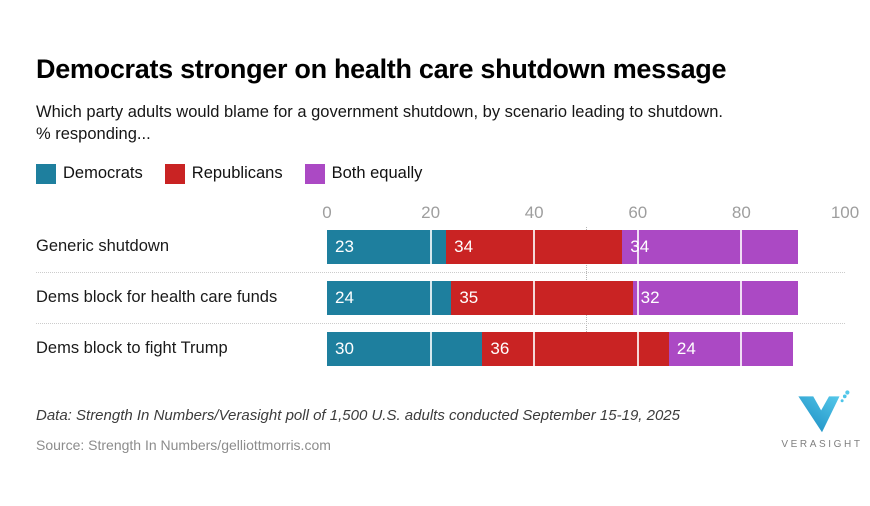  I want to click on legend-swatch-republicans, so click(174, 173).